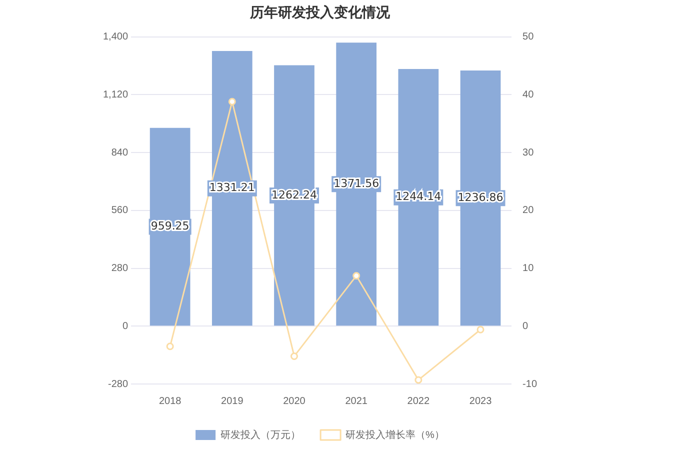 This screenshot has width=680, height=460. Describe the element at coordinates (356, 401) in the screenshot. I see `x-tick-label: 2021` at that location.